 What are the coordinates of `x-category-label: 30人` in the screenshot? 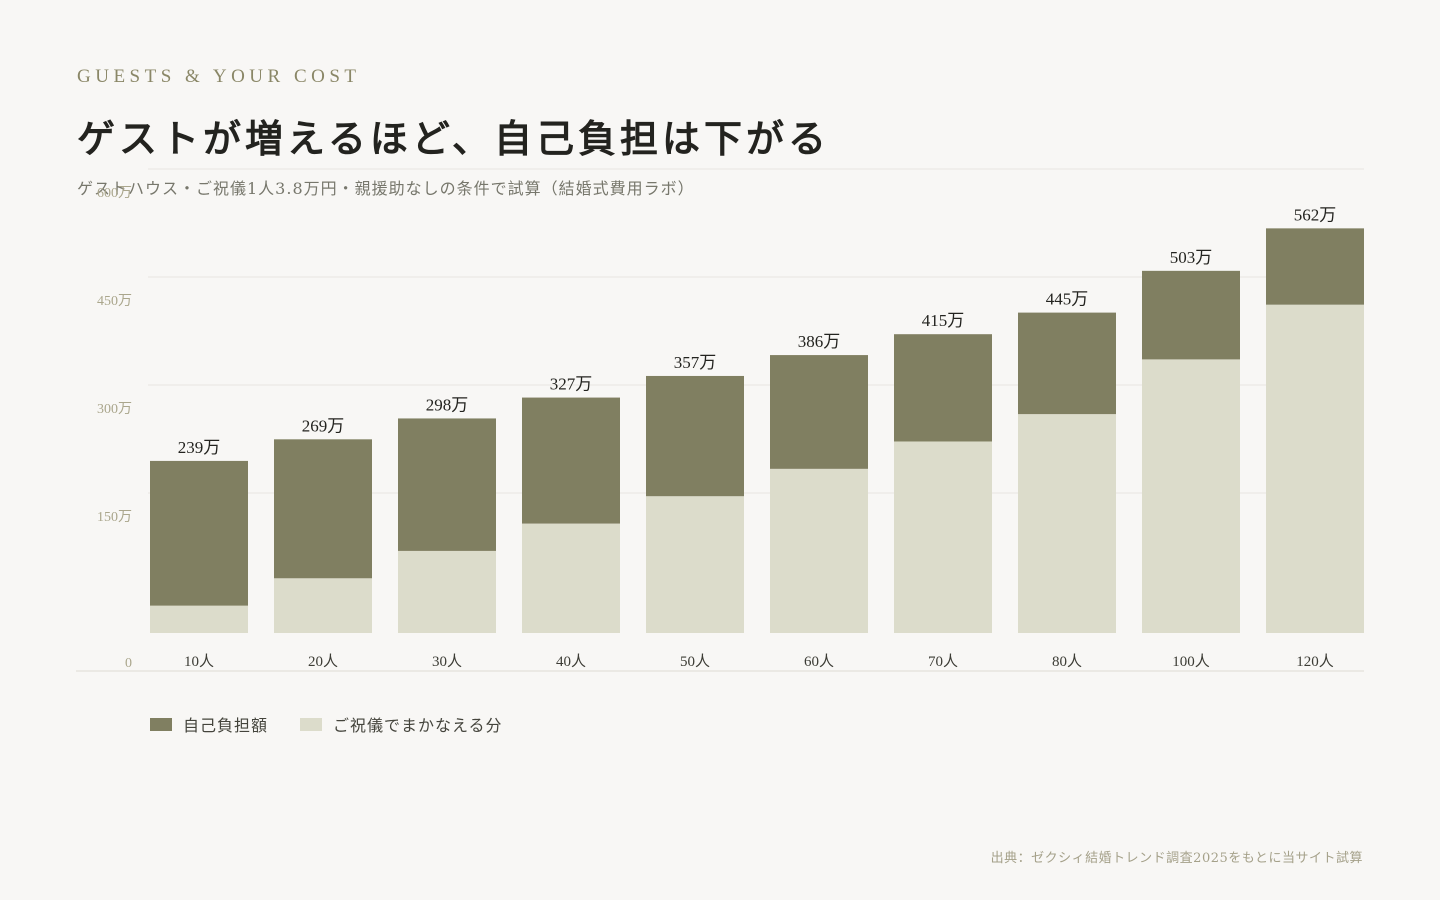 It's located at (447, 661).